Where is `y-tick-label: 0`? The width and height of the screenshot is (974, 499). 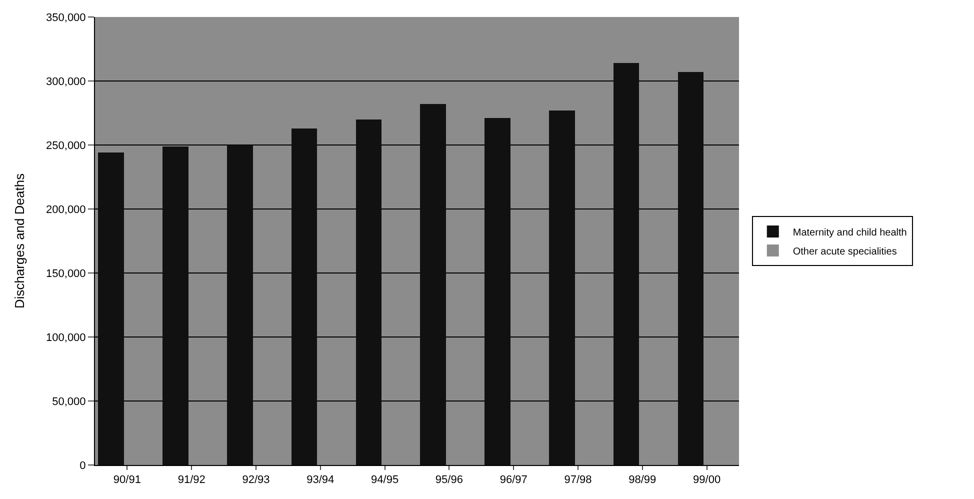
y-tick-label: 0 is located at coordinates (83, 466).